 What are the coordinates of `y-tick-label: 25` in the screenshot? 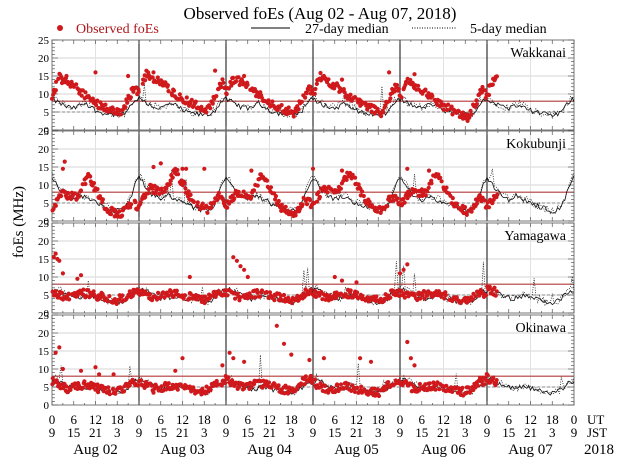 It's located at (44, 41).